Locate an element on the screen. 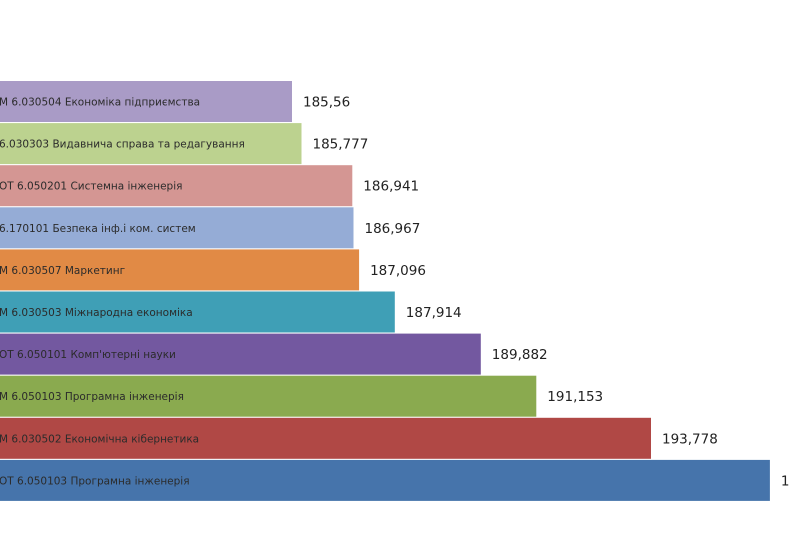 This screenshot has height=550, width=800. bar-category-label: ОТ 6.050101 Комп'ютерні науки is located at coordinates (88, 355).